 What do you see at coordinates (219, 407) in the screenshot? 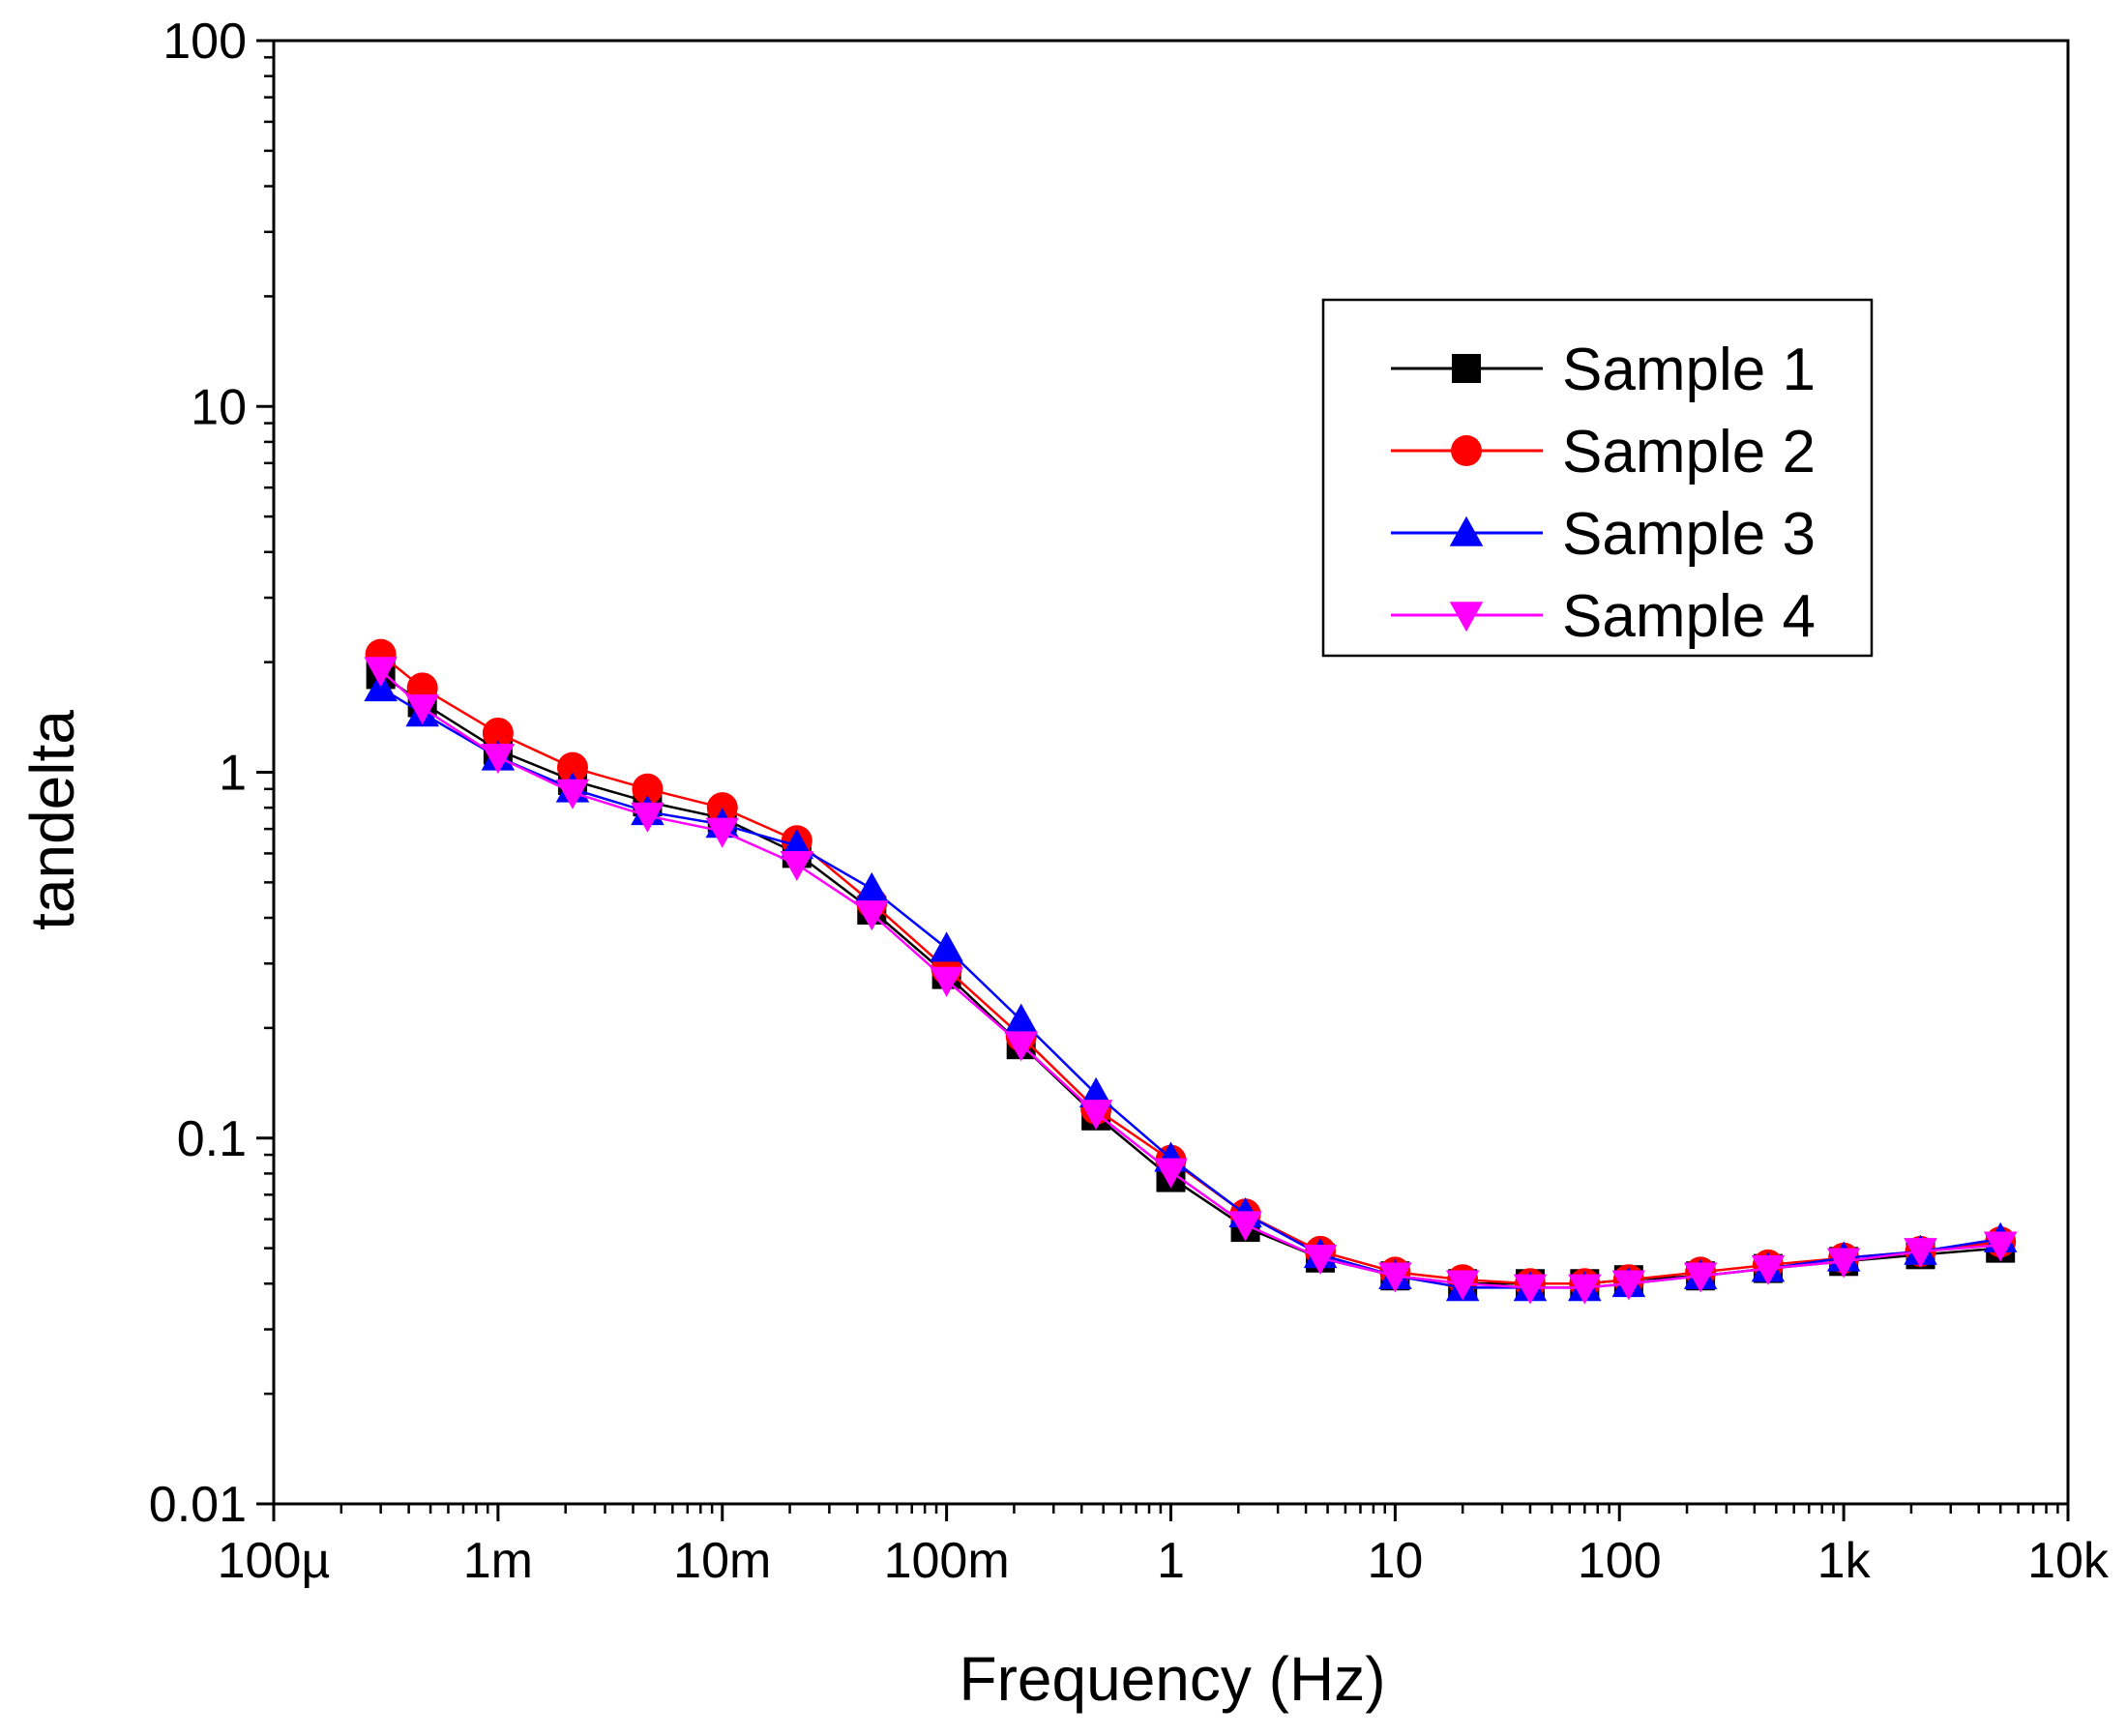
I see `y-tick-label: 10` at bounding box center [219, 407].